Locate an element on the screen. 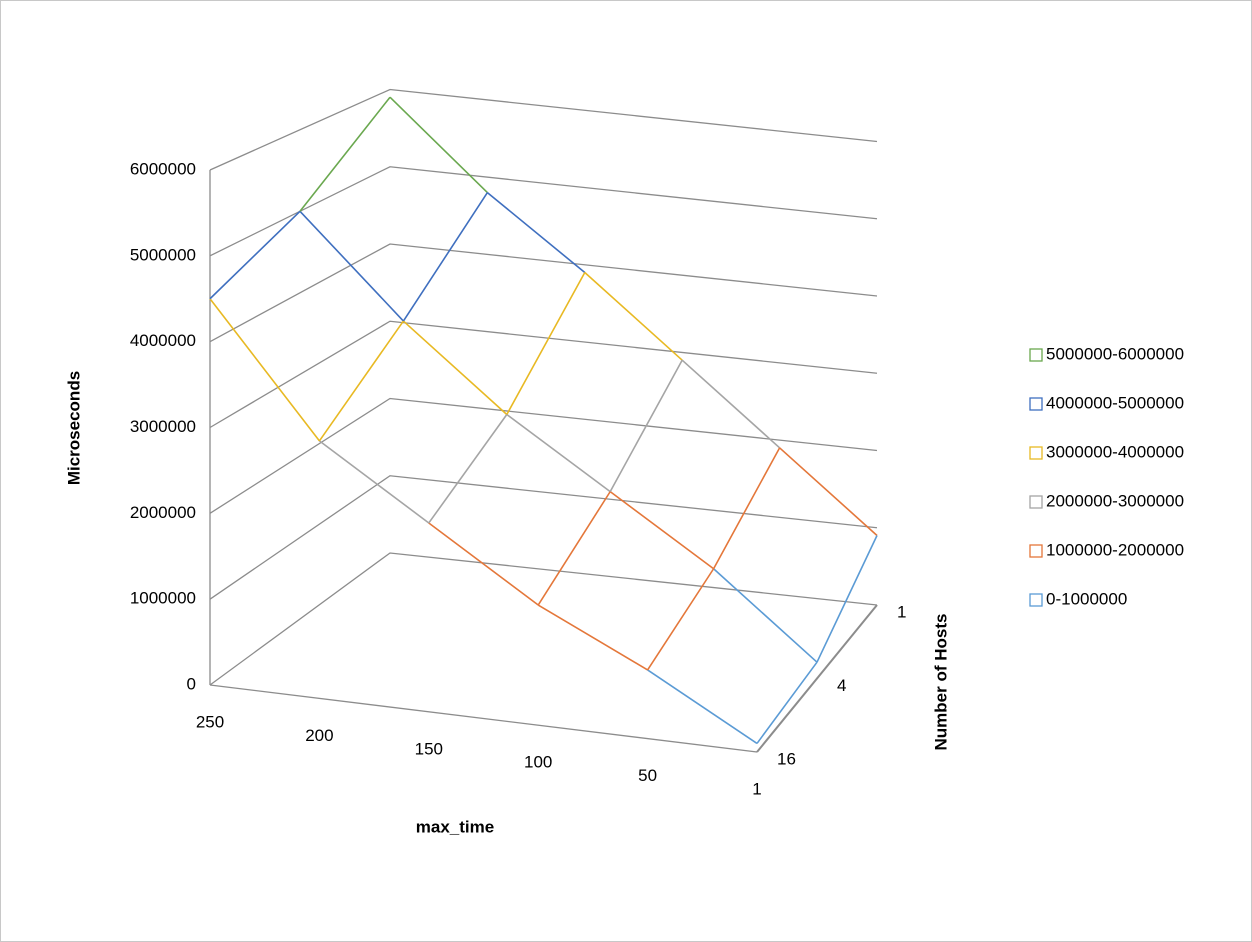 The height and width of the screenshot is (942, 1252). y-tick-label: 3000000 is located at coordinates (163, 426).